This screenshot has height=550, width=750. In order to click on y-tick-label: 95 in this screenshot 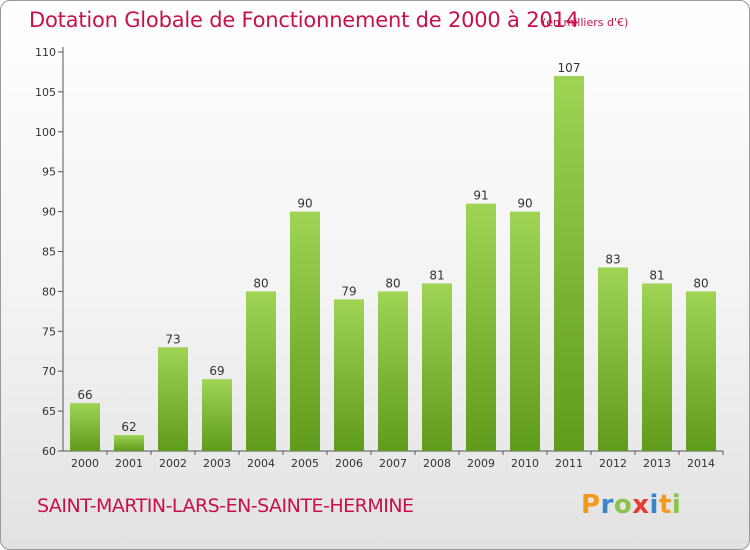, I will do `click(49, 172)`.